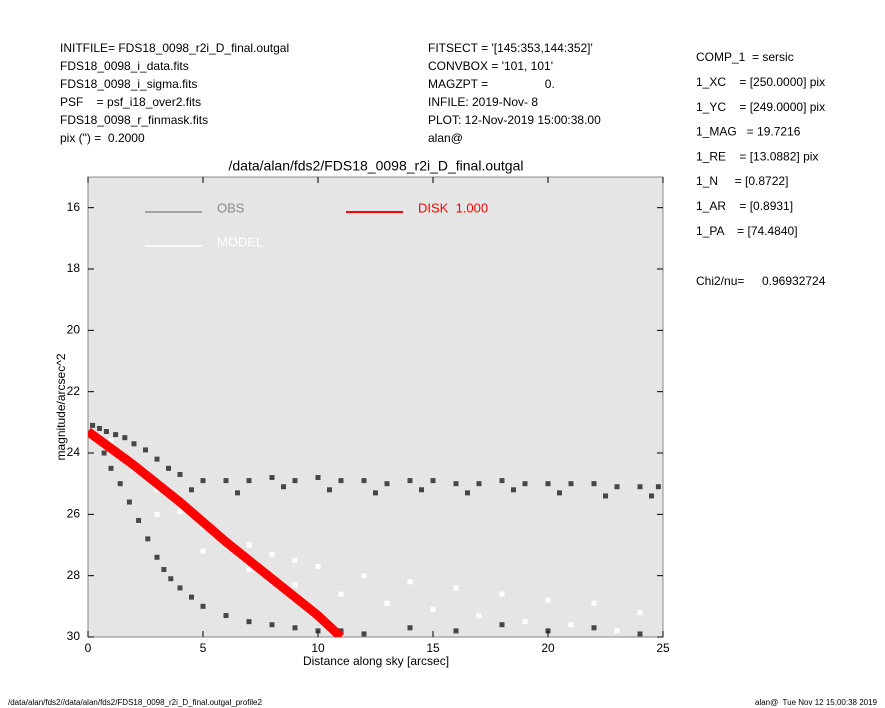  I want to click on y-tick-label: 20, so click(74, 330).